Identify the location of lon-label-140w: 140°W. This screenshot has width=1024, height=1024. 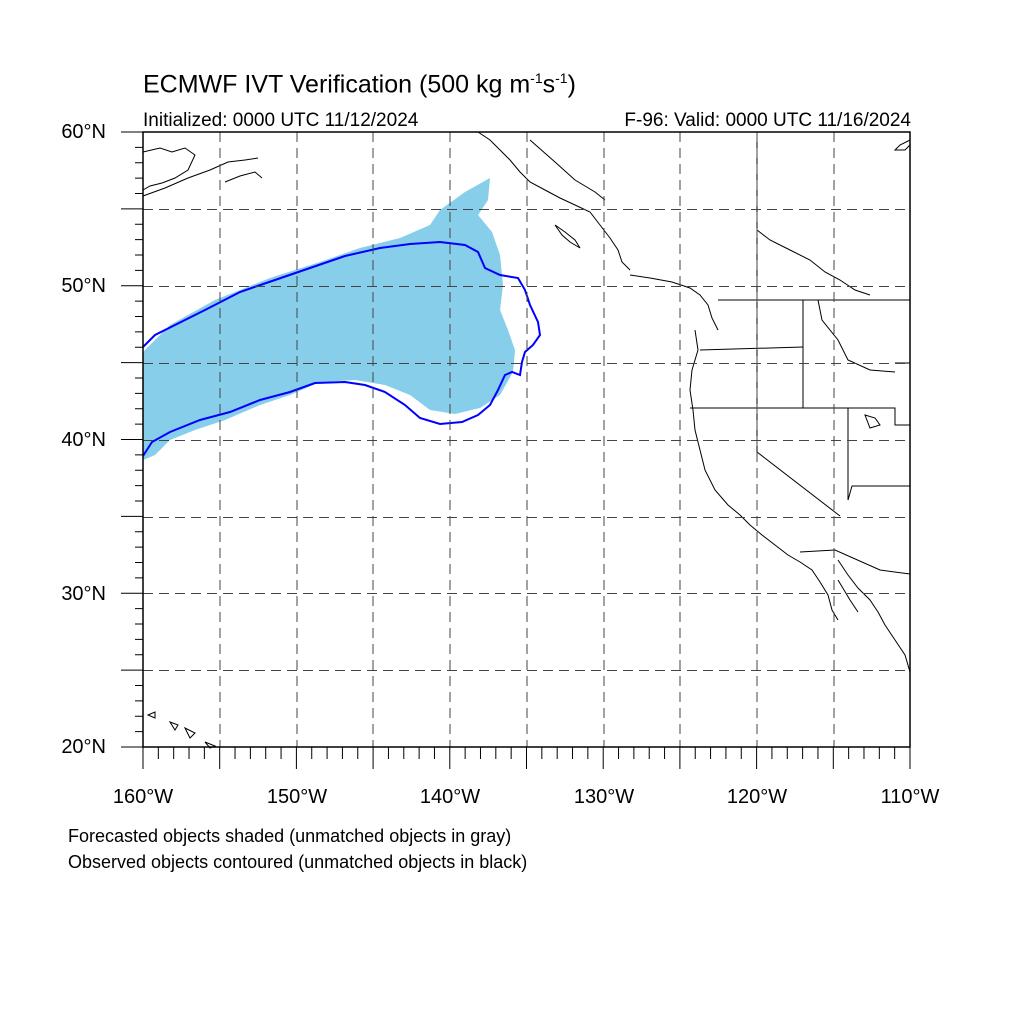
(450, 797).